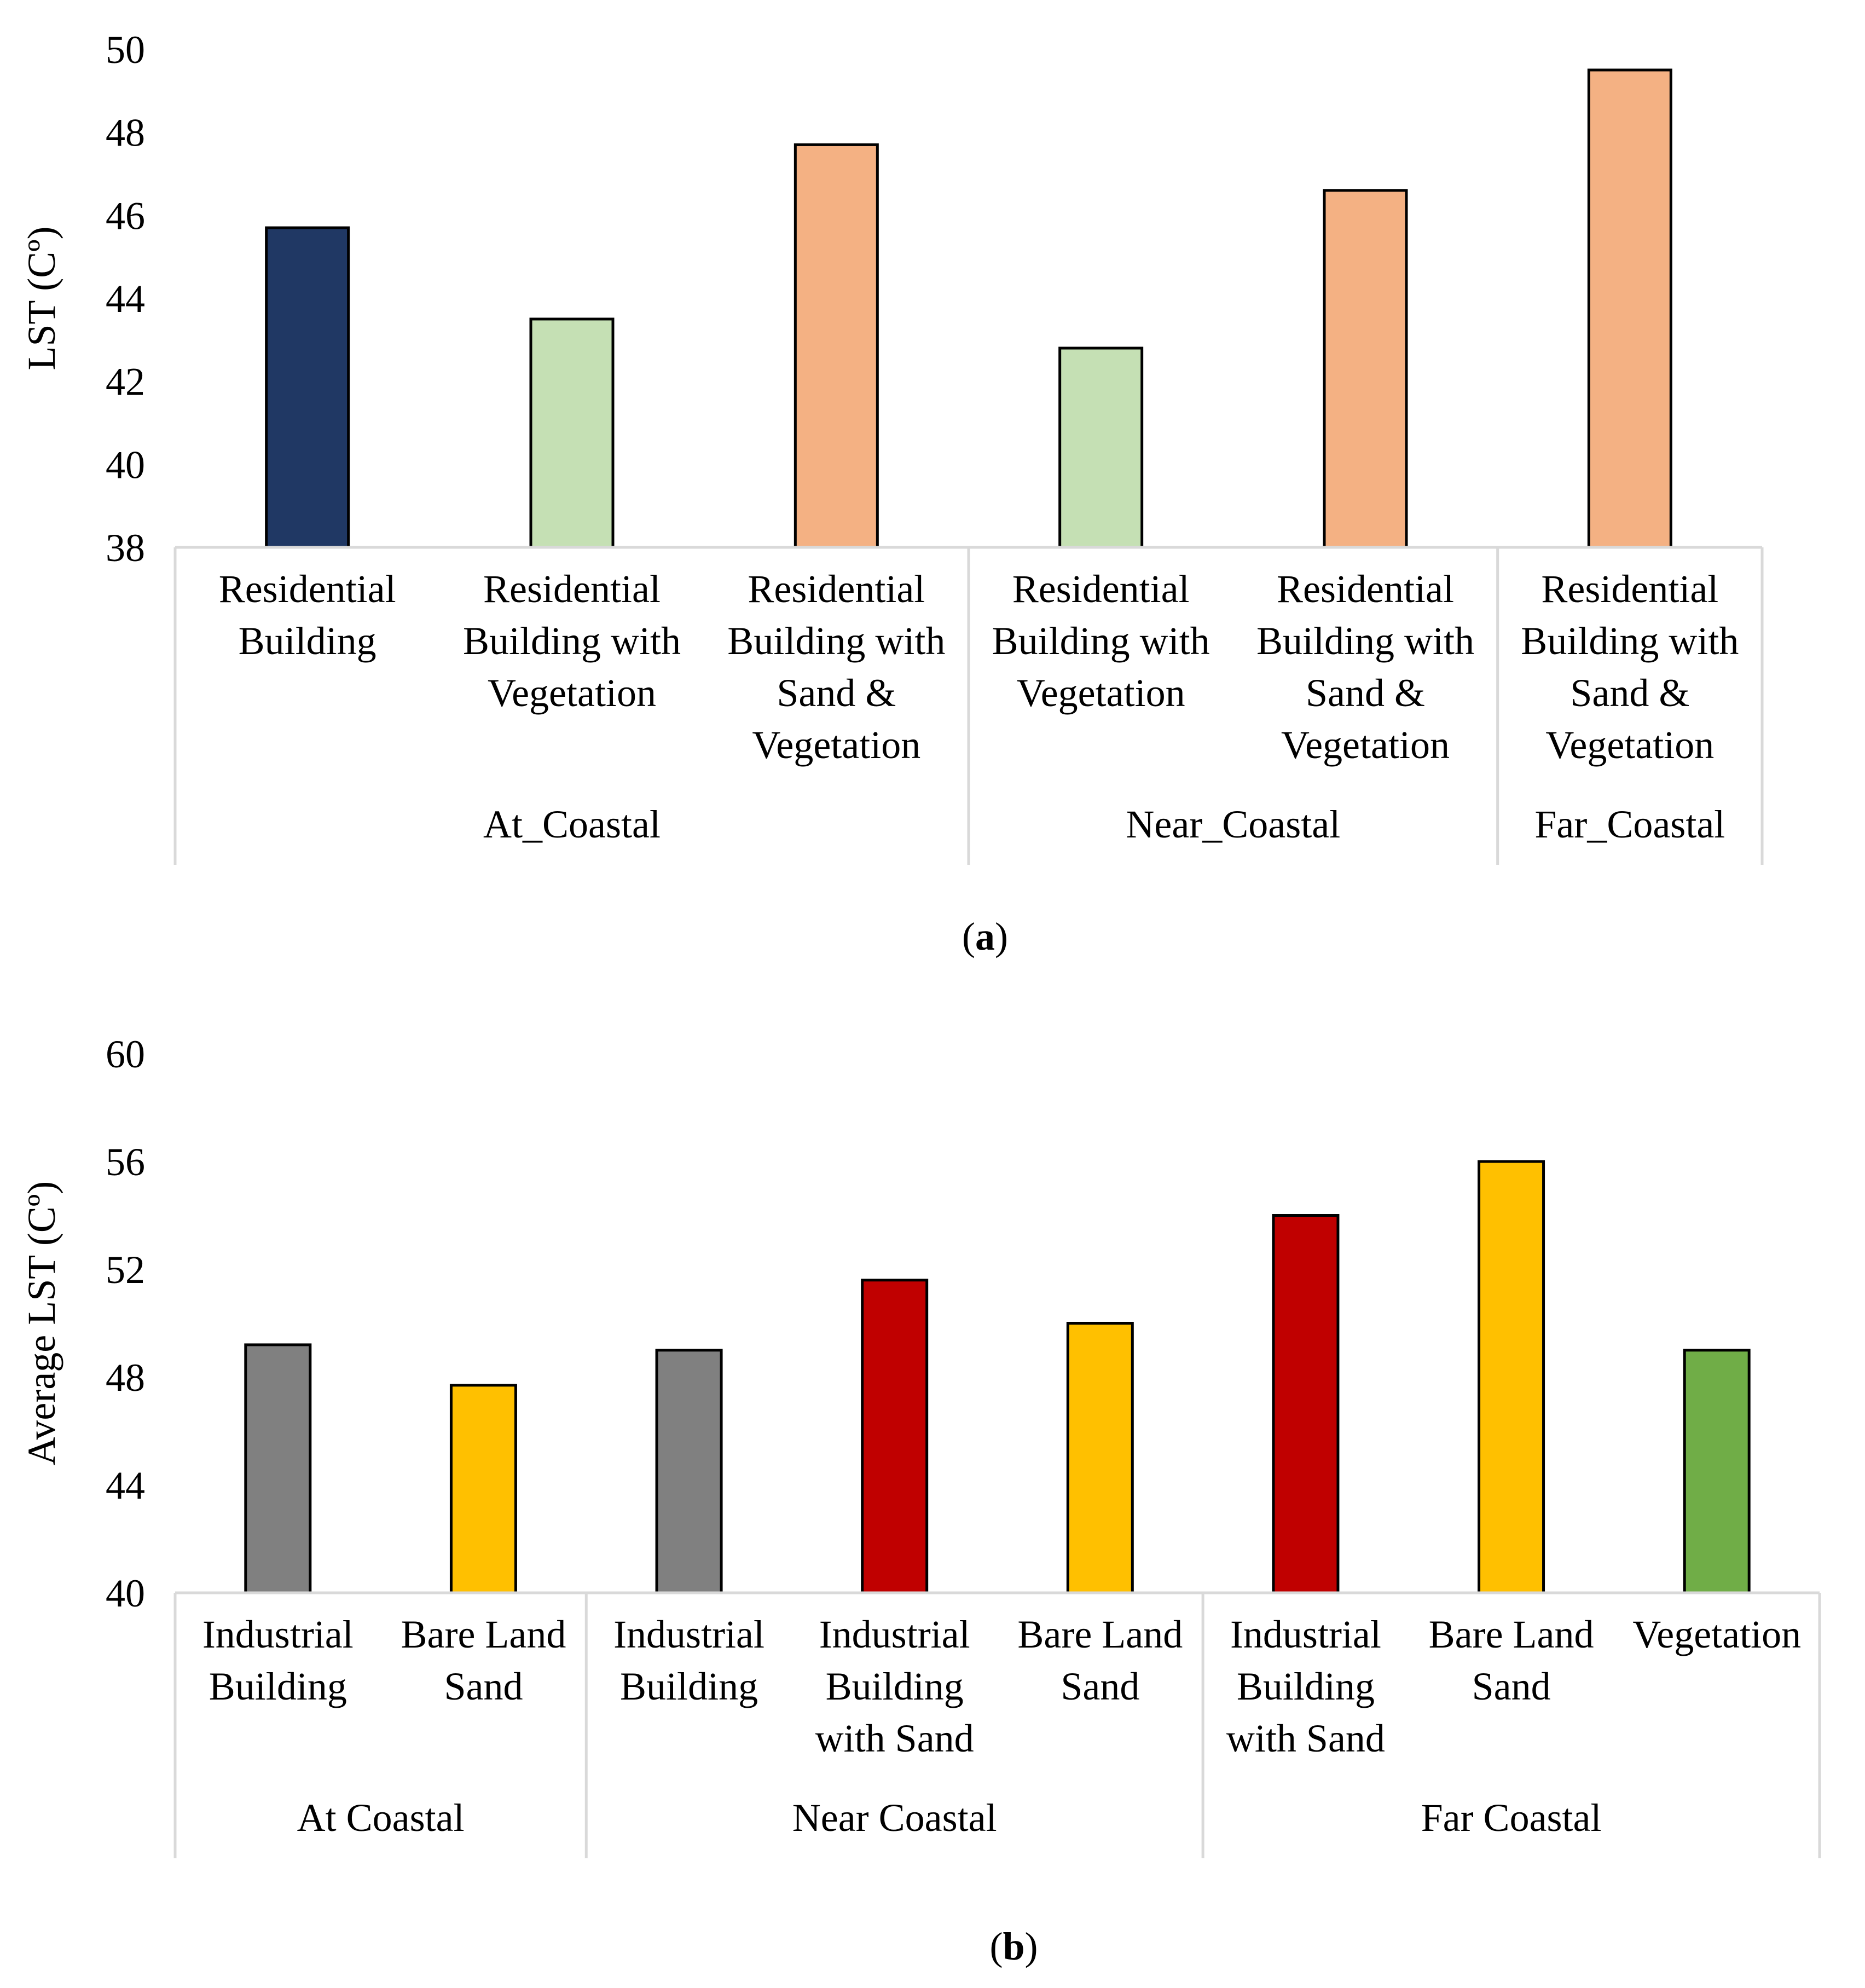 Image resolution: width=1865 pixels, height=1988 pixels. Describe the element at coordinates (125, 1054) in the screenshot. I see `y-tick-label: 60` at that location.